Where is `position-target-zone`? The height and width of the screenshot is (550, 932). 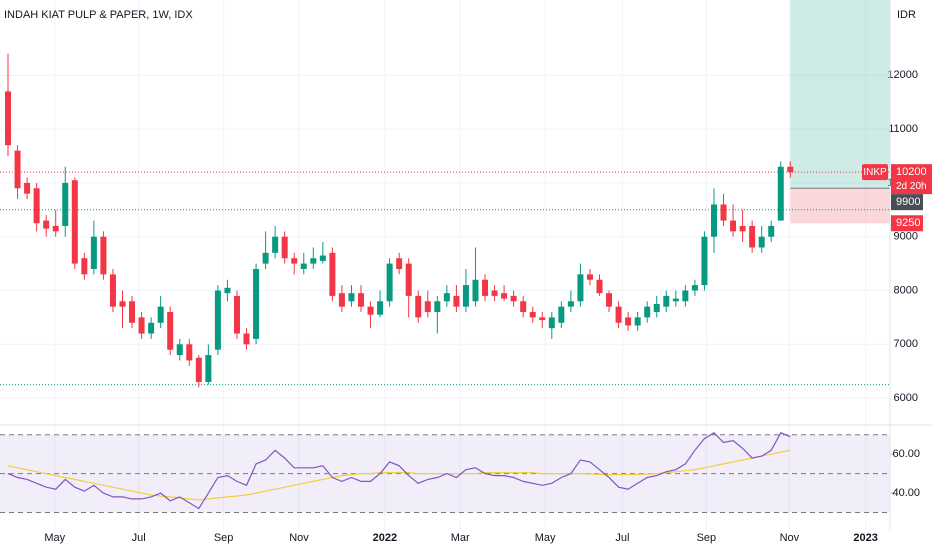
position-target-zone is located at coordinates (840, 94).